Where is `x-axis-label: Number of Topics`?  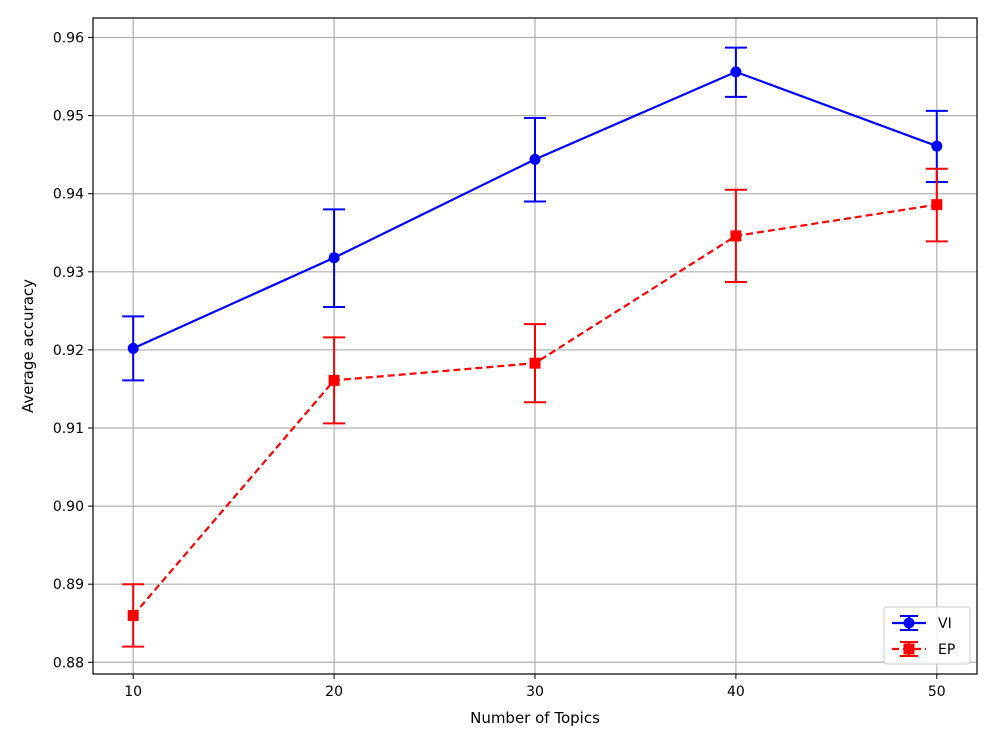 x-axis-label: Number of Topics is located at coordinates (535, 718).